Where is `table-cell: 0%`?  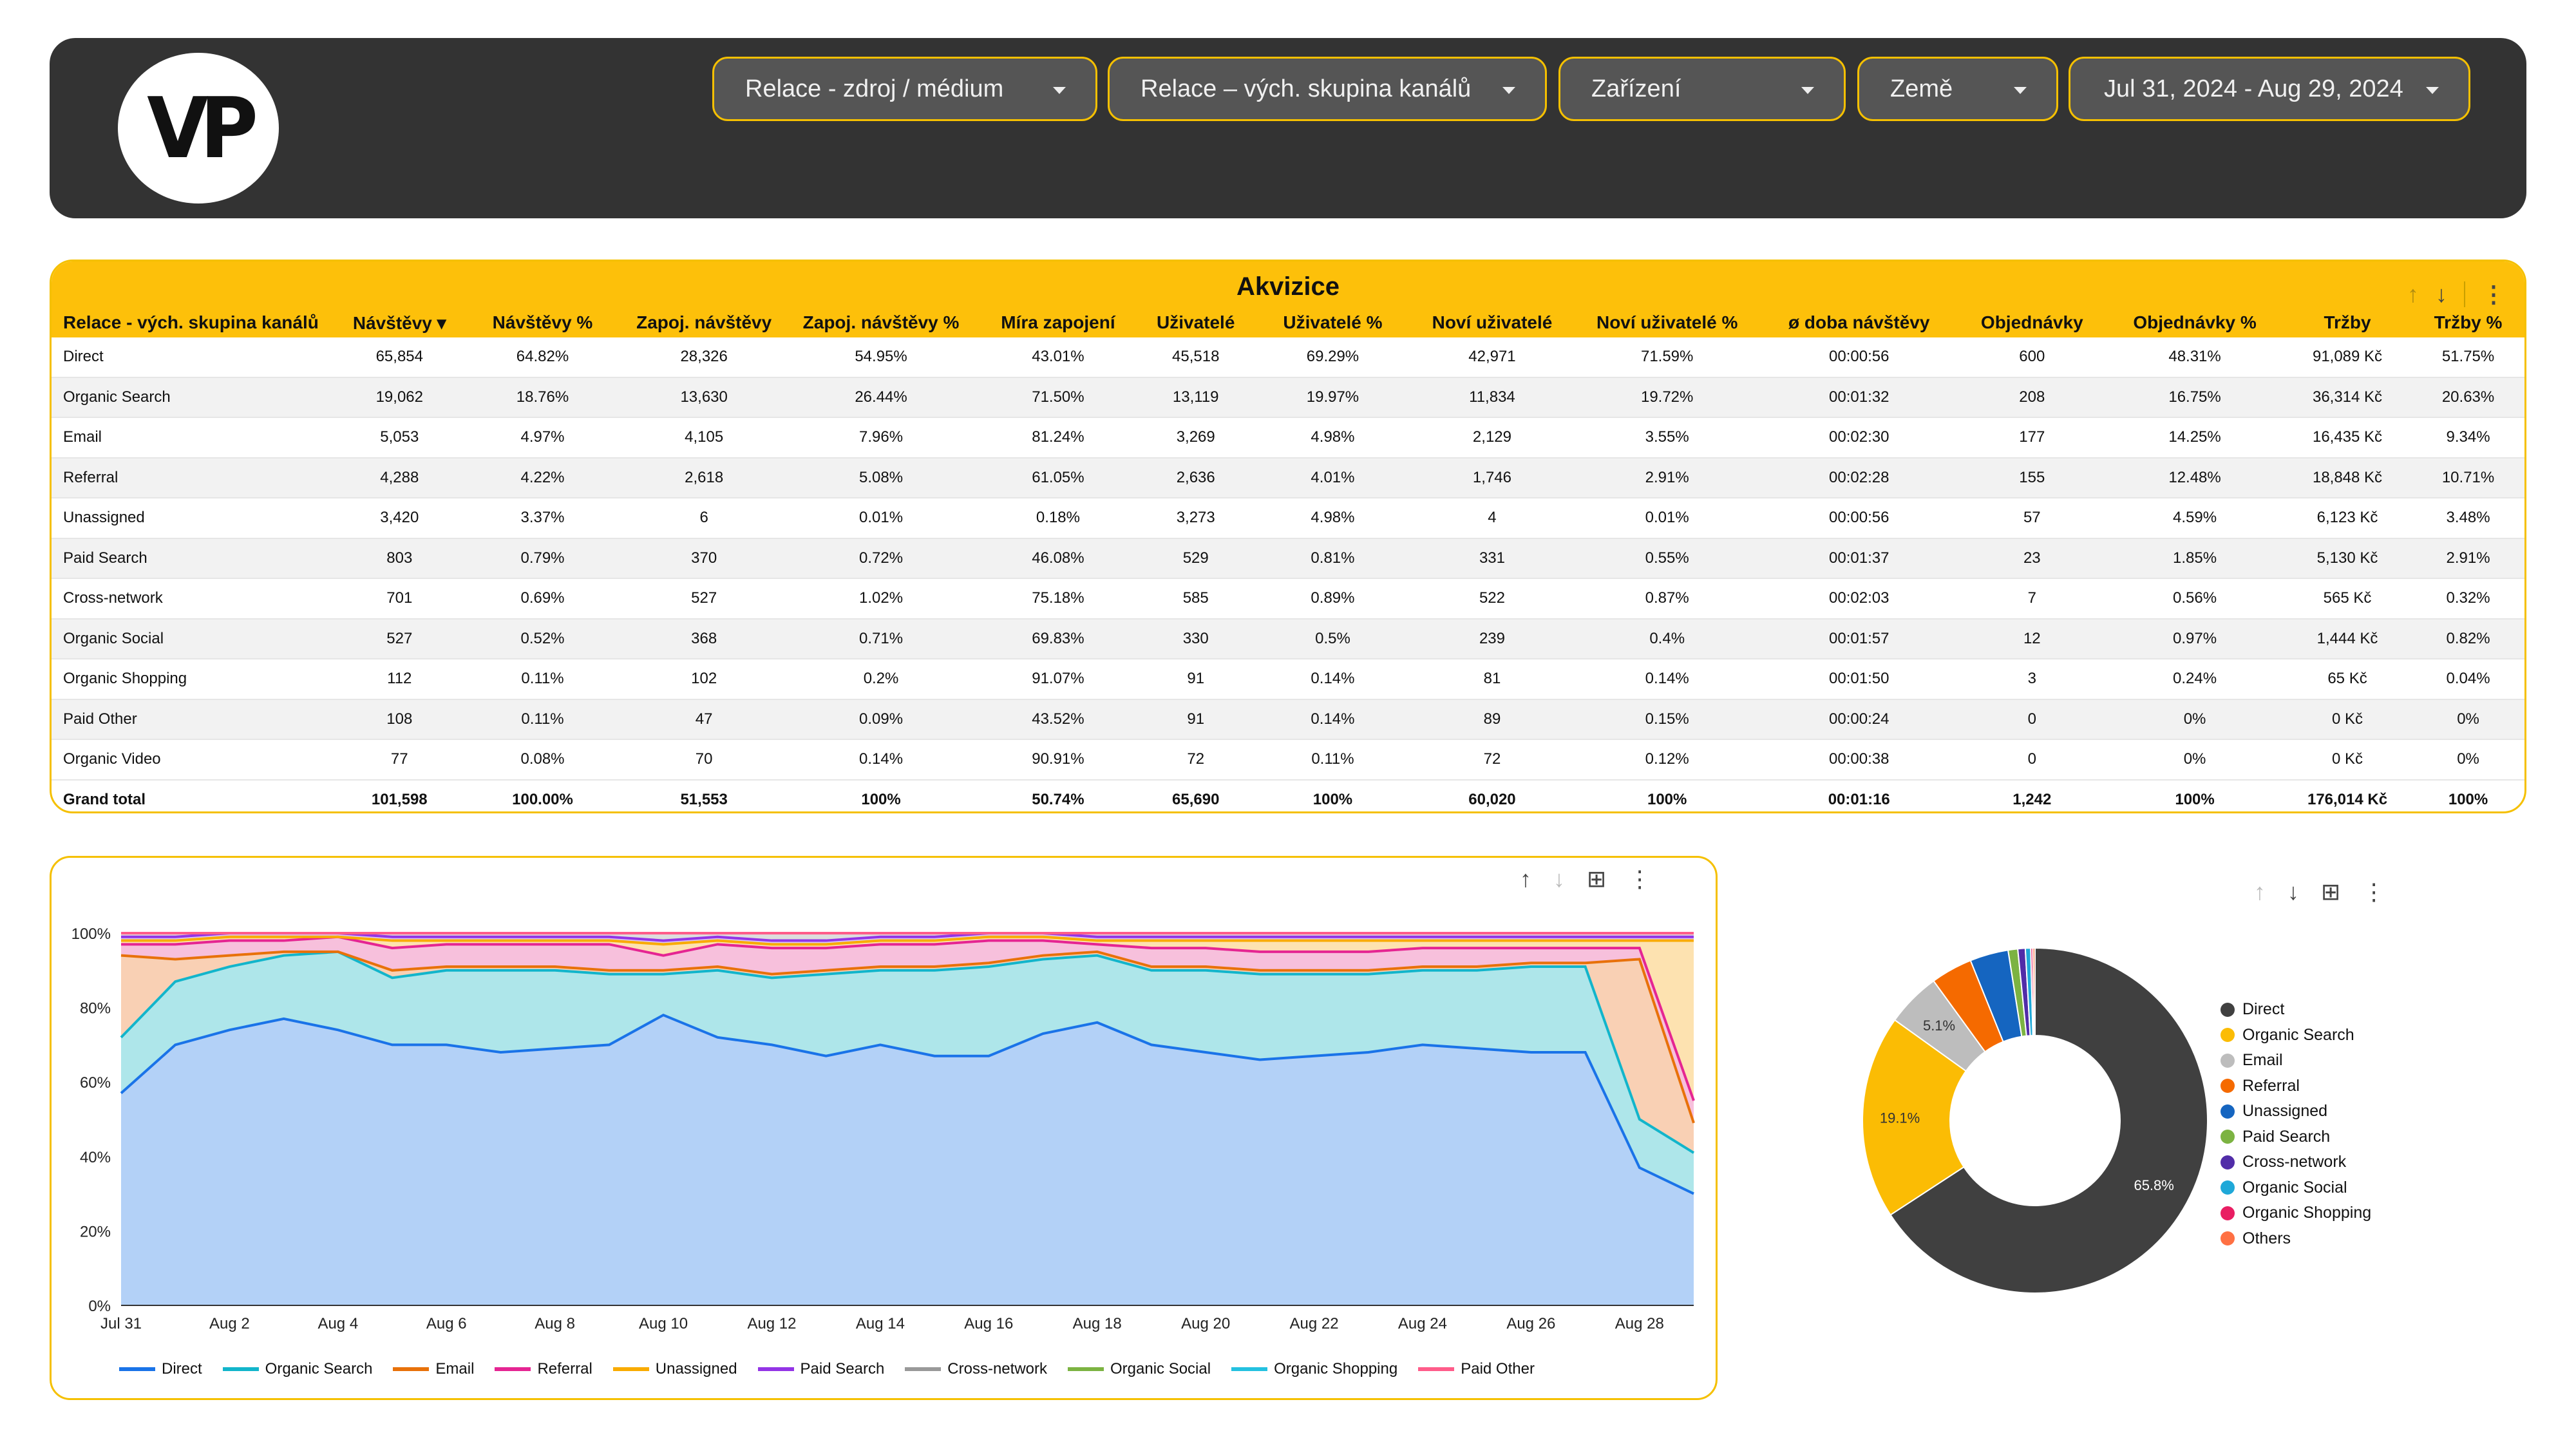
table-cell: 0% is located at coordinates (2468, 719).